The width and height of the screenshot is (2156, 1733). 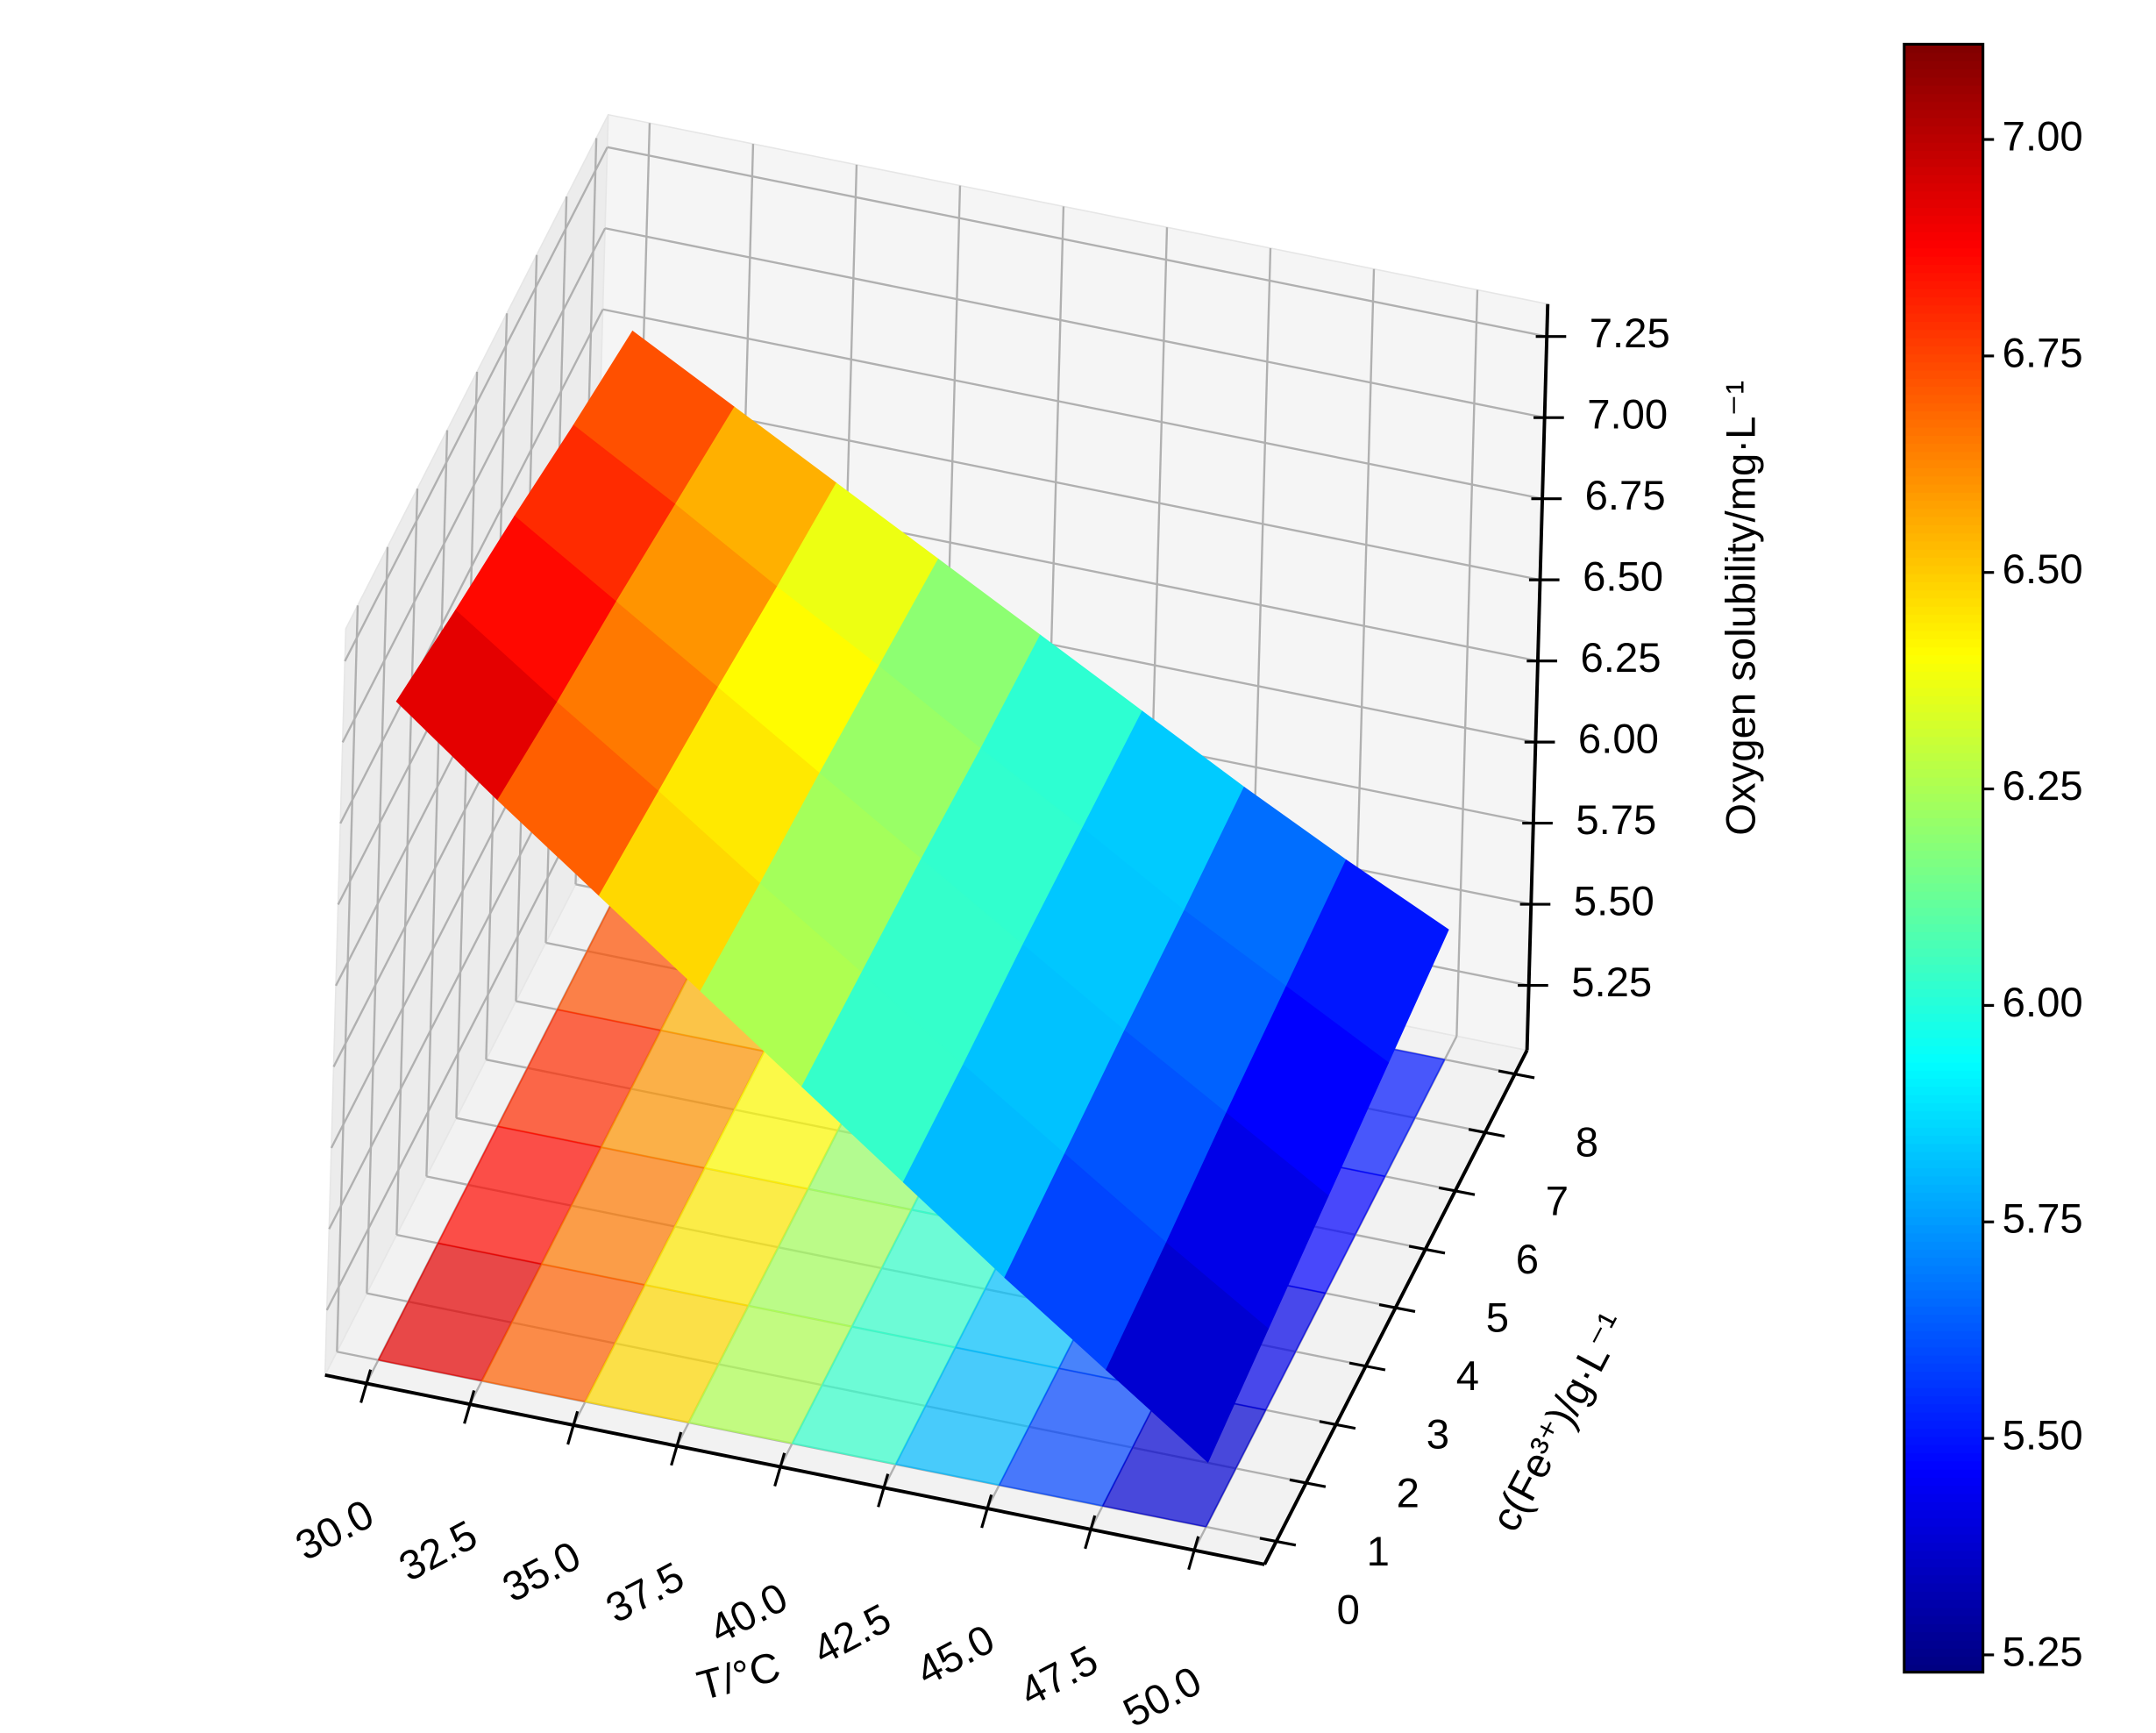 What do you see at coordinates (1438, 1435) in the screenshot?
I see `y-tick-label: 3` at bounding box center [1438, 1435].